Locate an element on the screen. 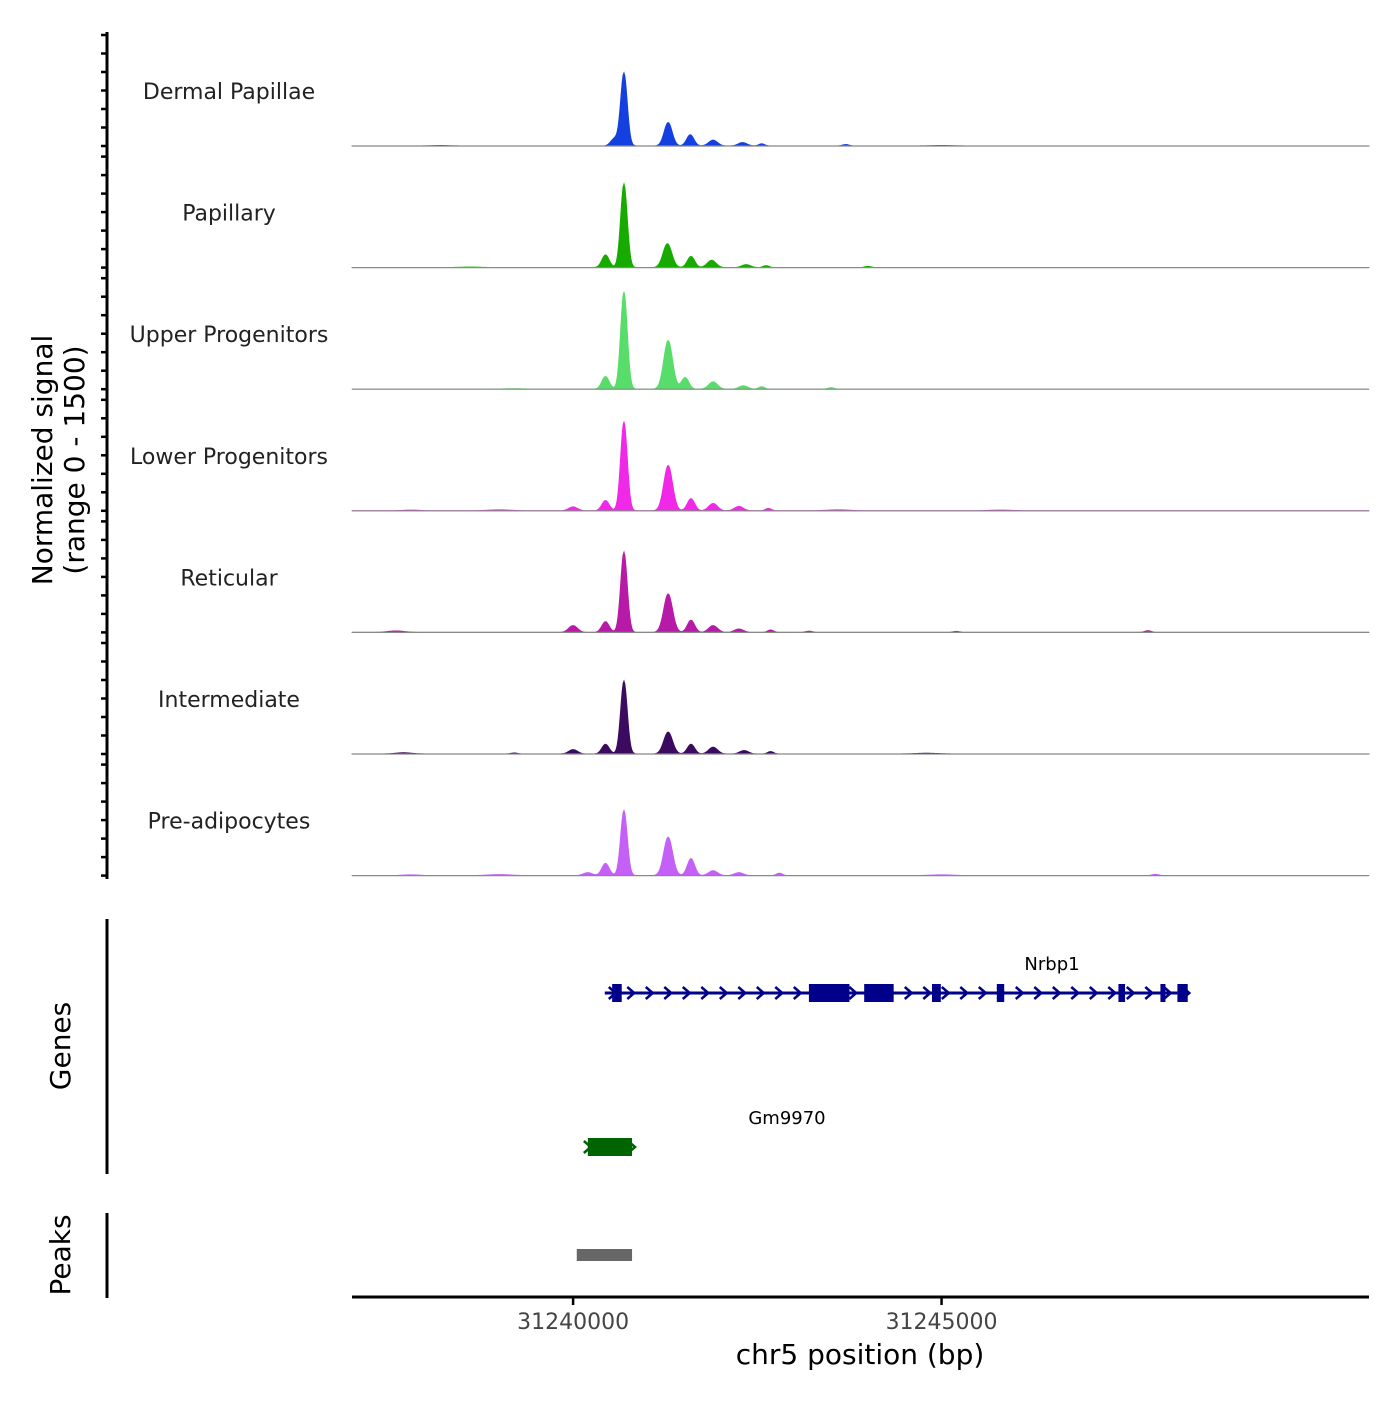  track-label: Papillary is located at coordinates (229, 214).